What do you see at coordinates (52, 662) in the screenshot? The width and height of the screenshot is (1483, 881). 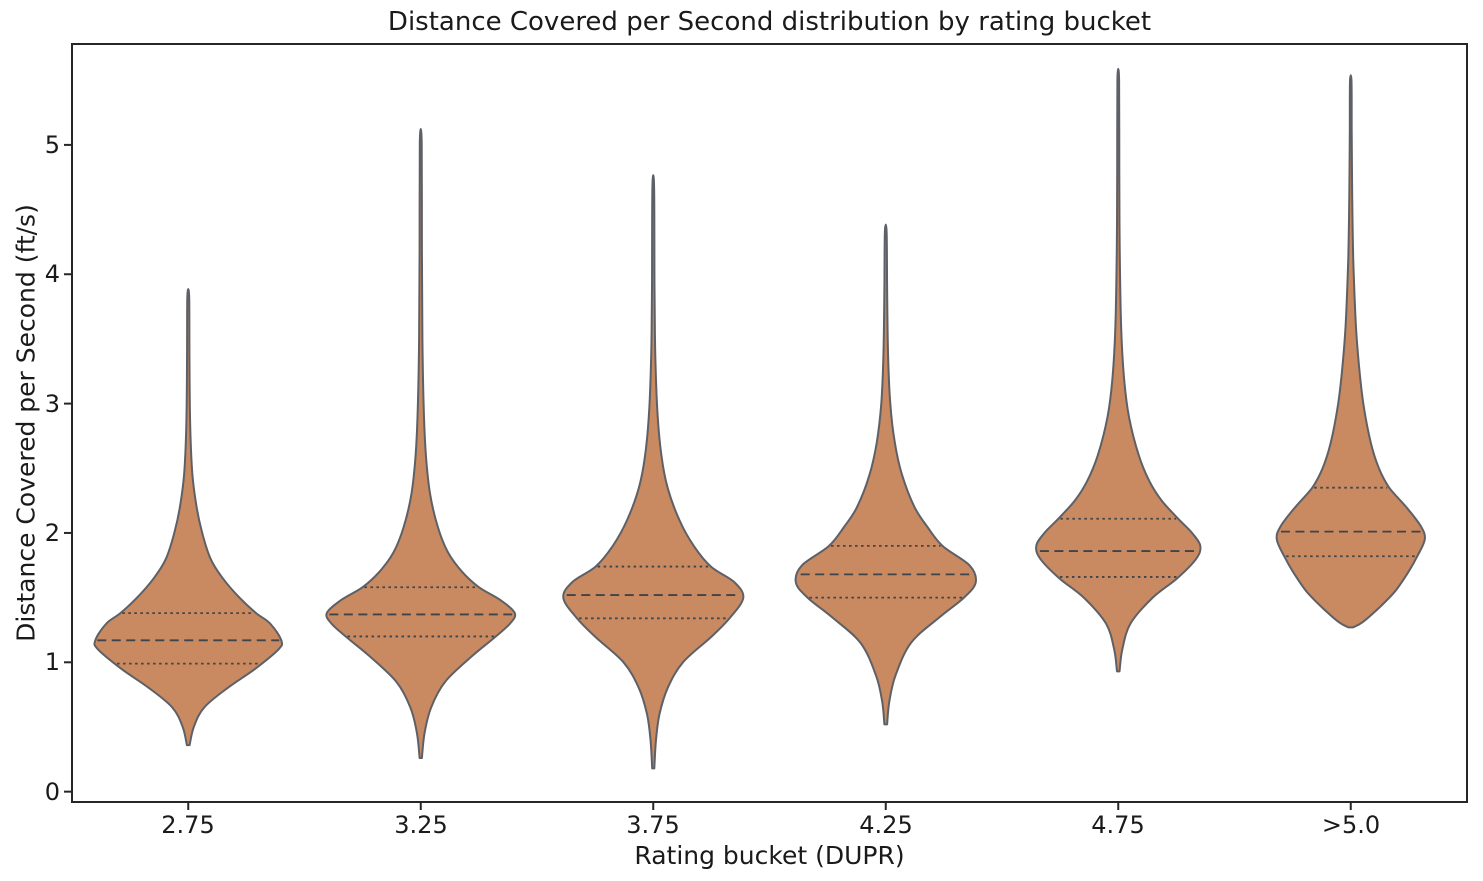 I see `y-tick-label-1: 1` at bounding box center [52, 662].